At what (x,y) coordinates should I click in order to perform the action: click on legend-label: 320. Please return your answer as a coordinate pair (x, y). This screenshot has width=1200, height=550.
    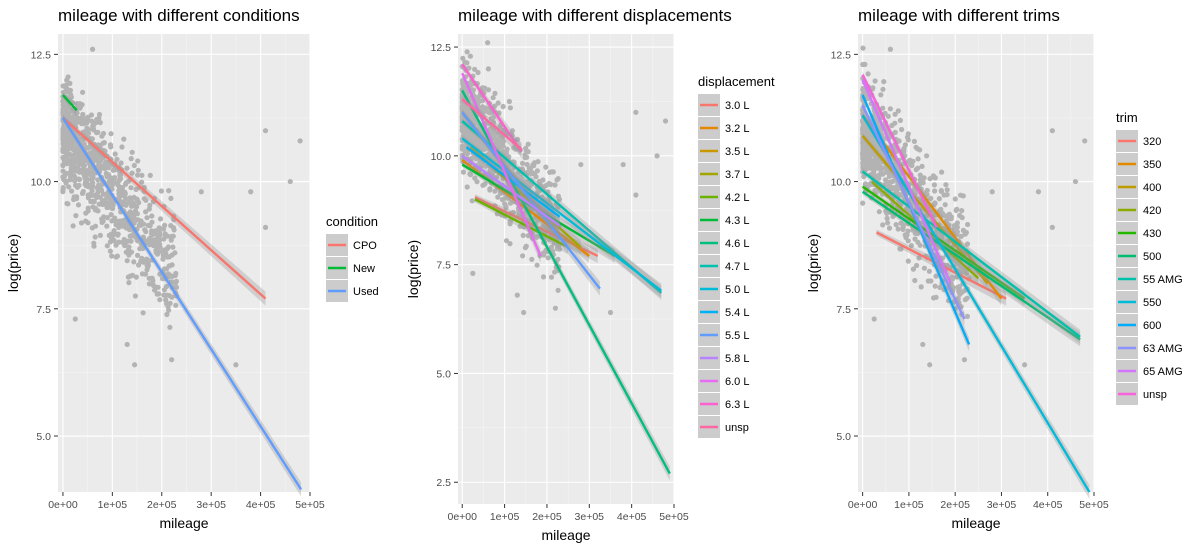
    Looking at the image, I should click on (1152, 142).